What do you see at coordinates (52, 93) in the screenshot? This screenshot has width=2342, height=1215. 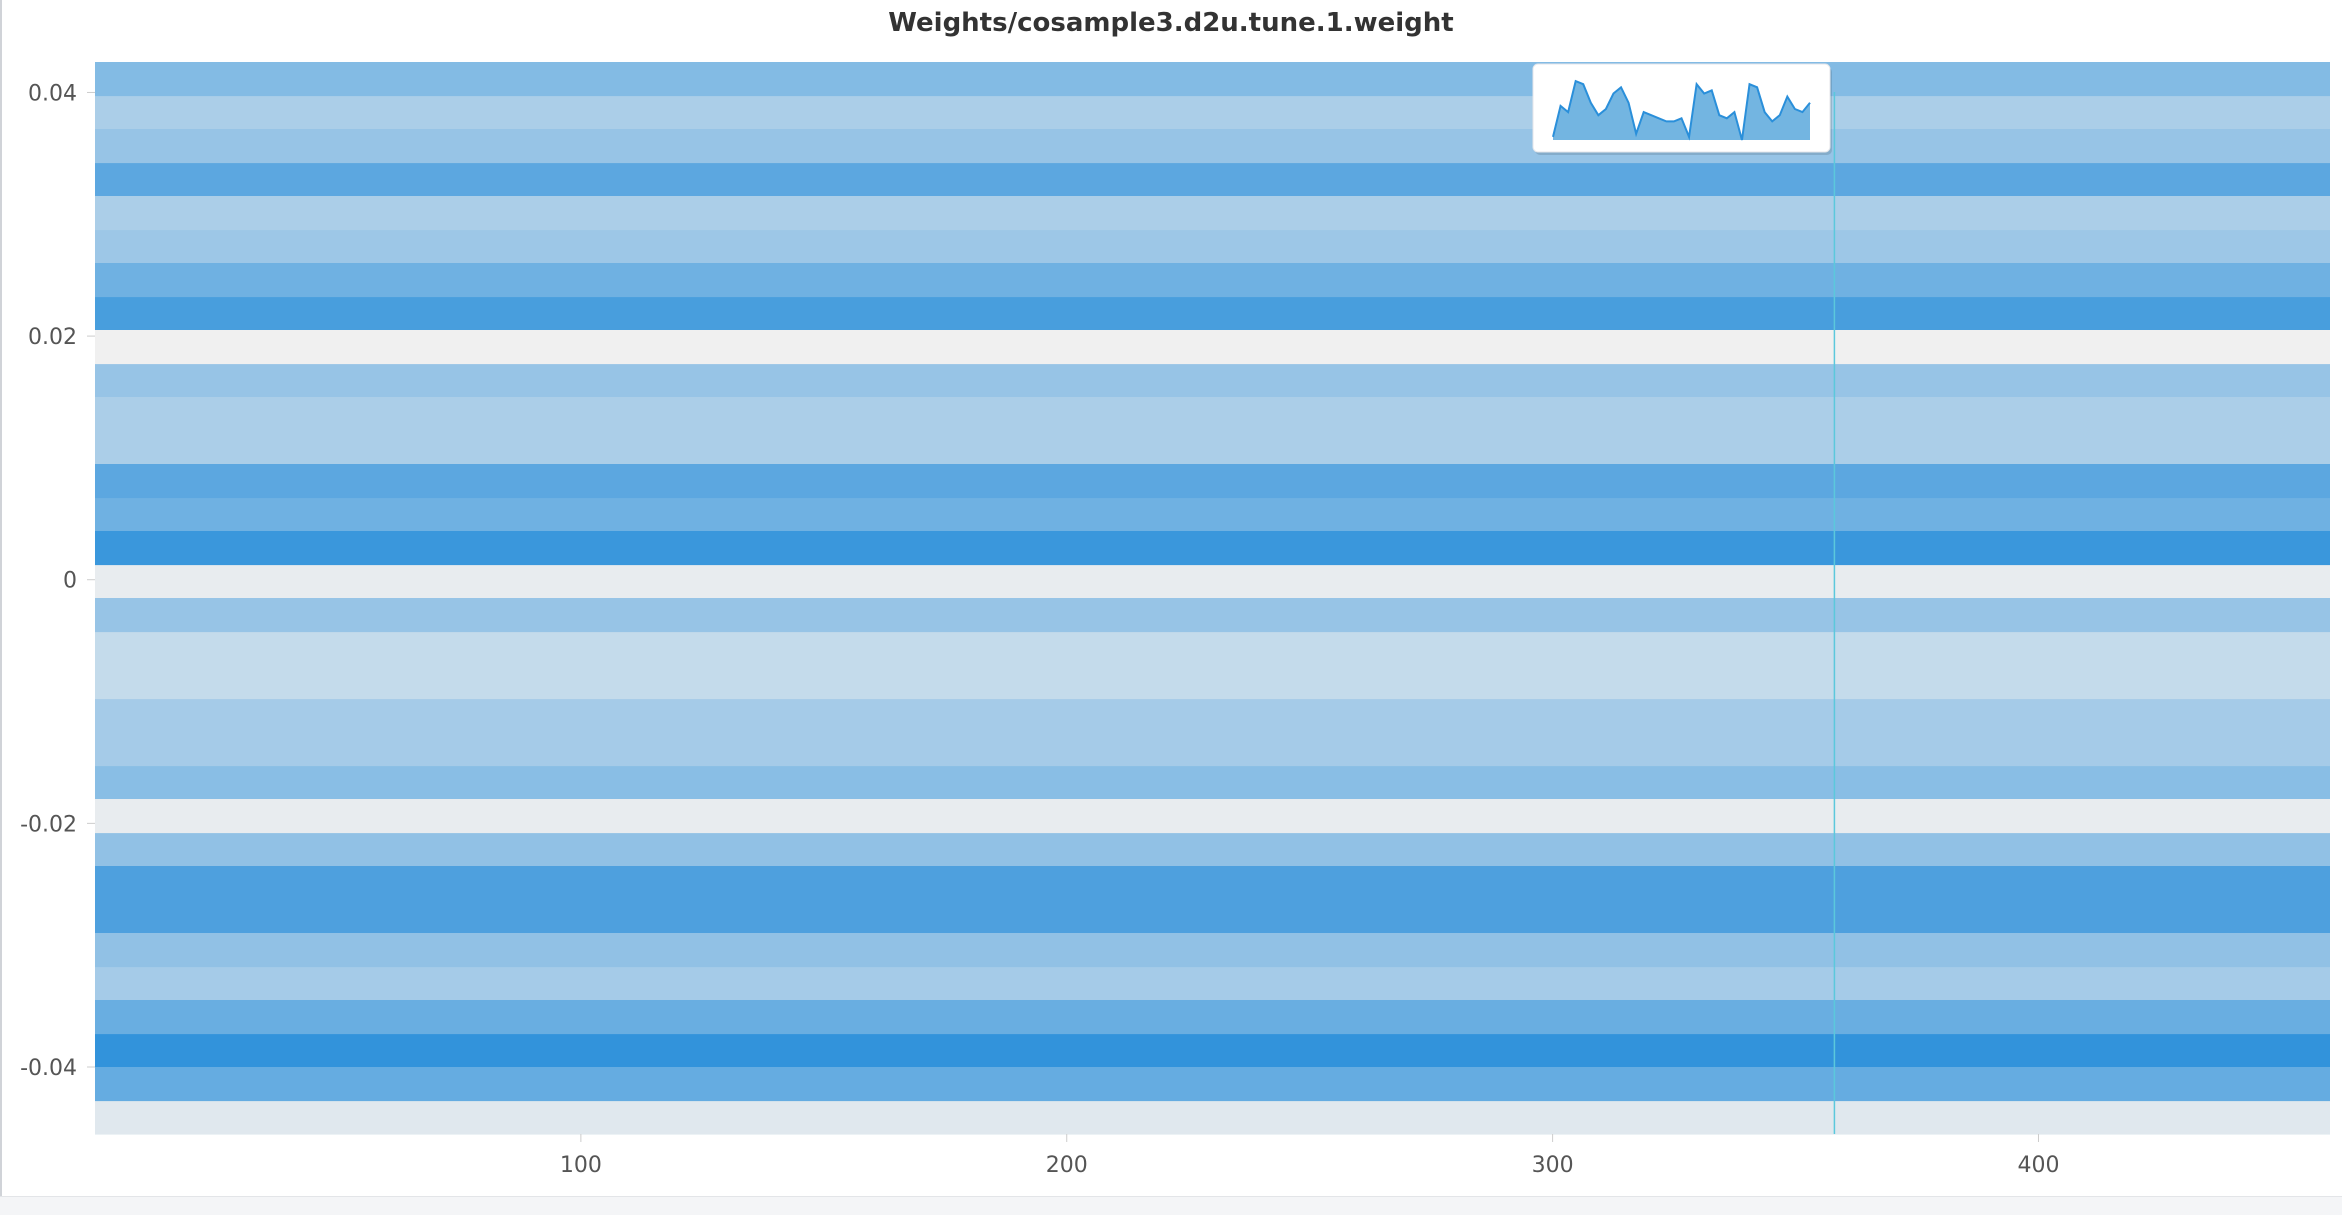 I see `y-tick-label: 0.04` at bounding box center [52, 93].